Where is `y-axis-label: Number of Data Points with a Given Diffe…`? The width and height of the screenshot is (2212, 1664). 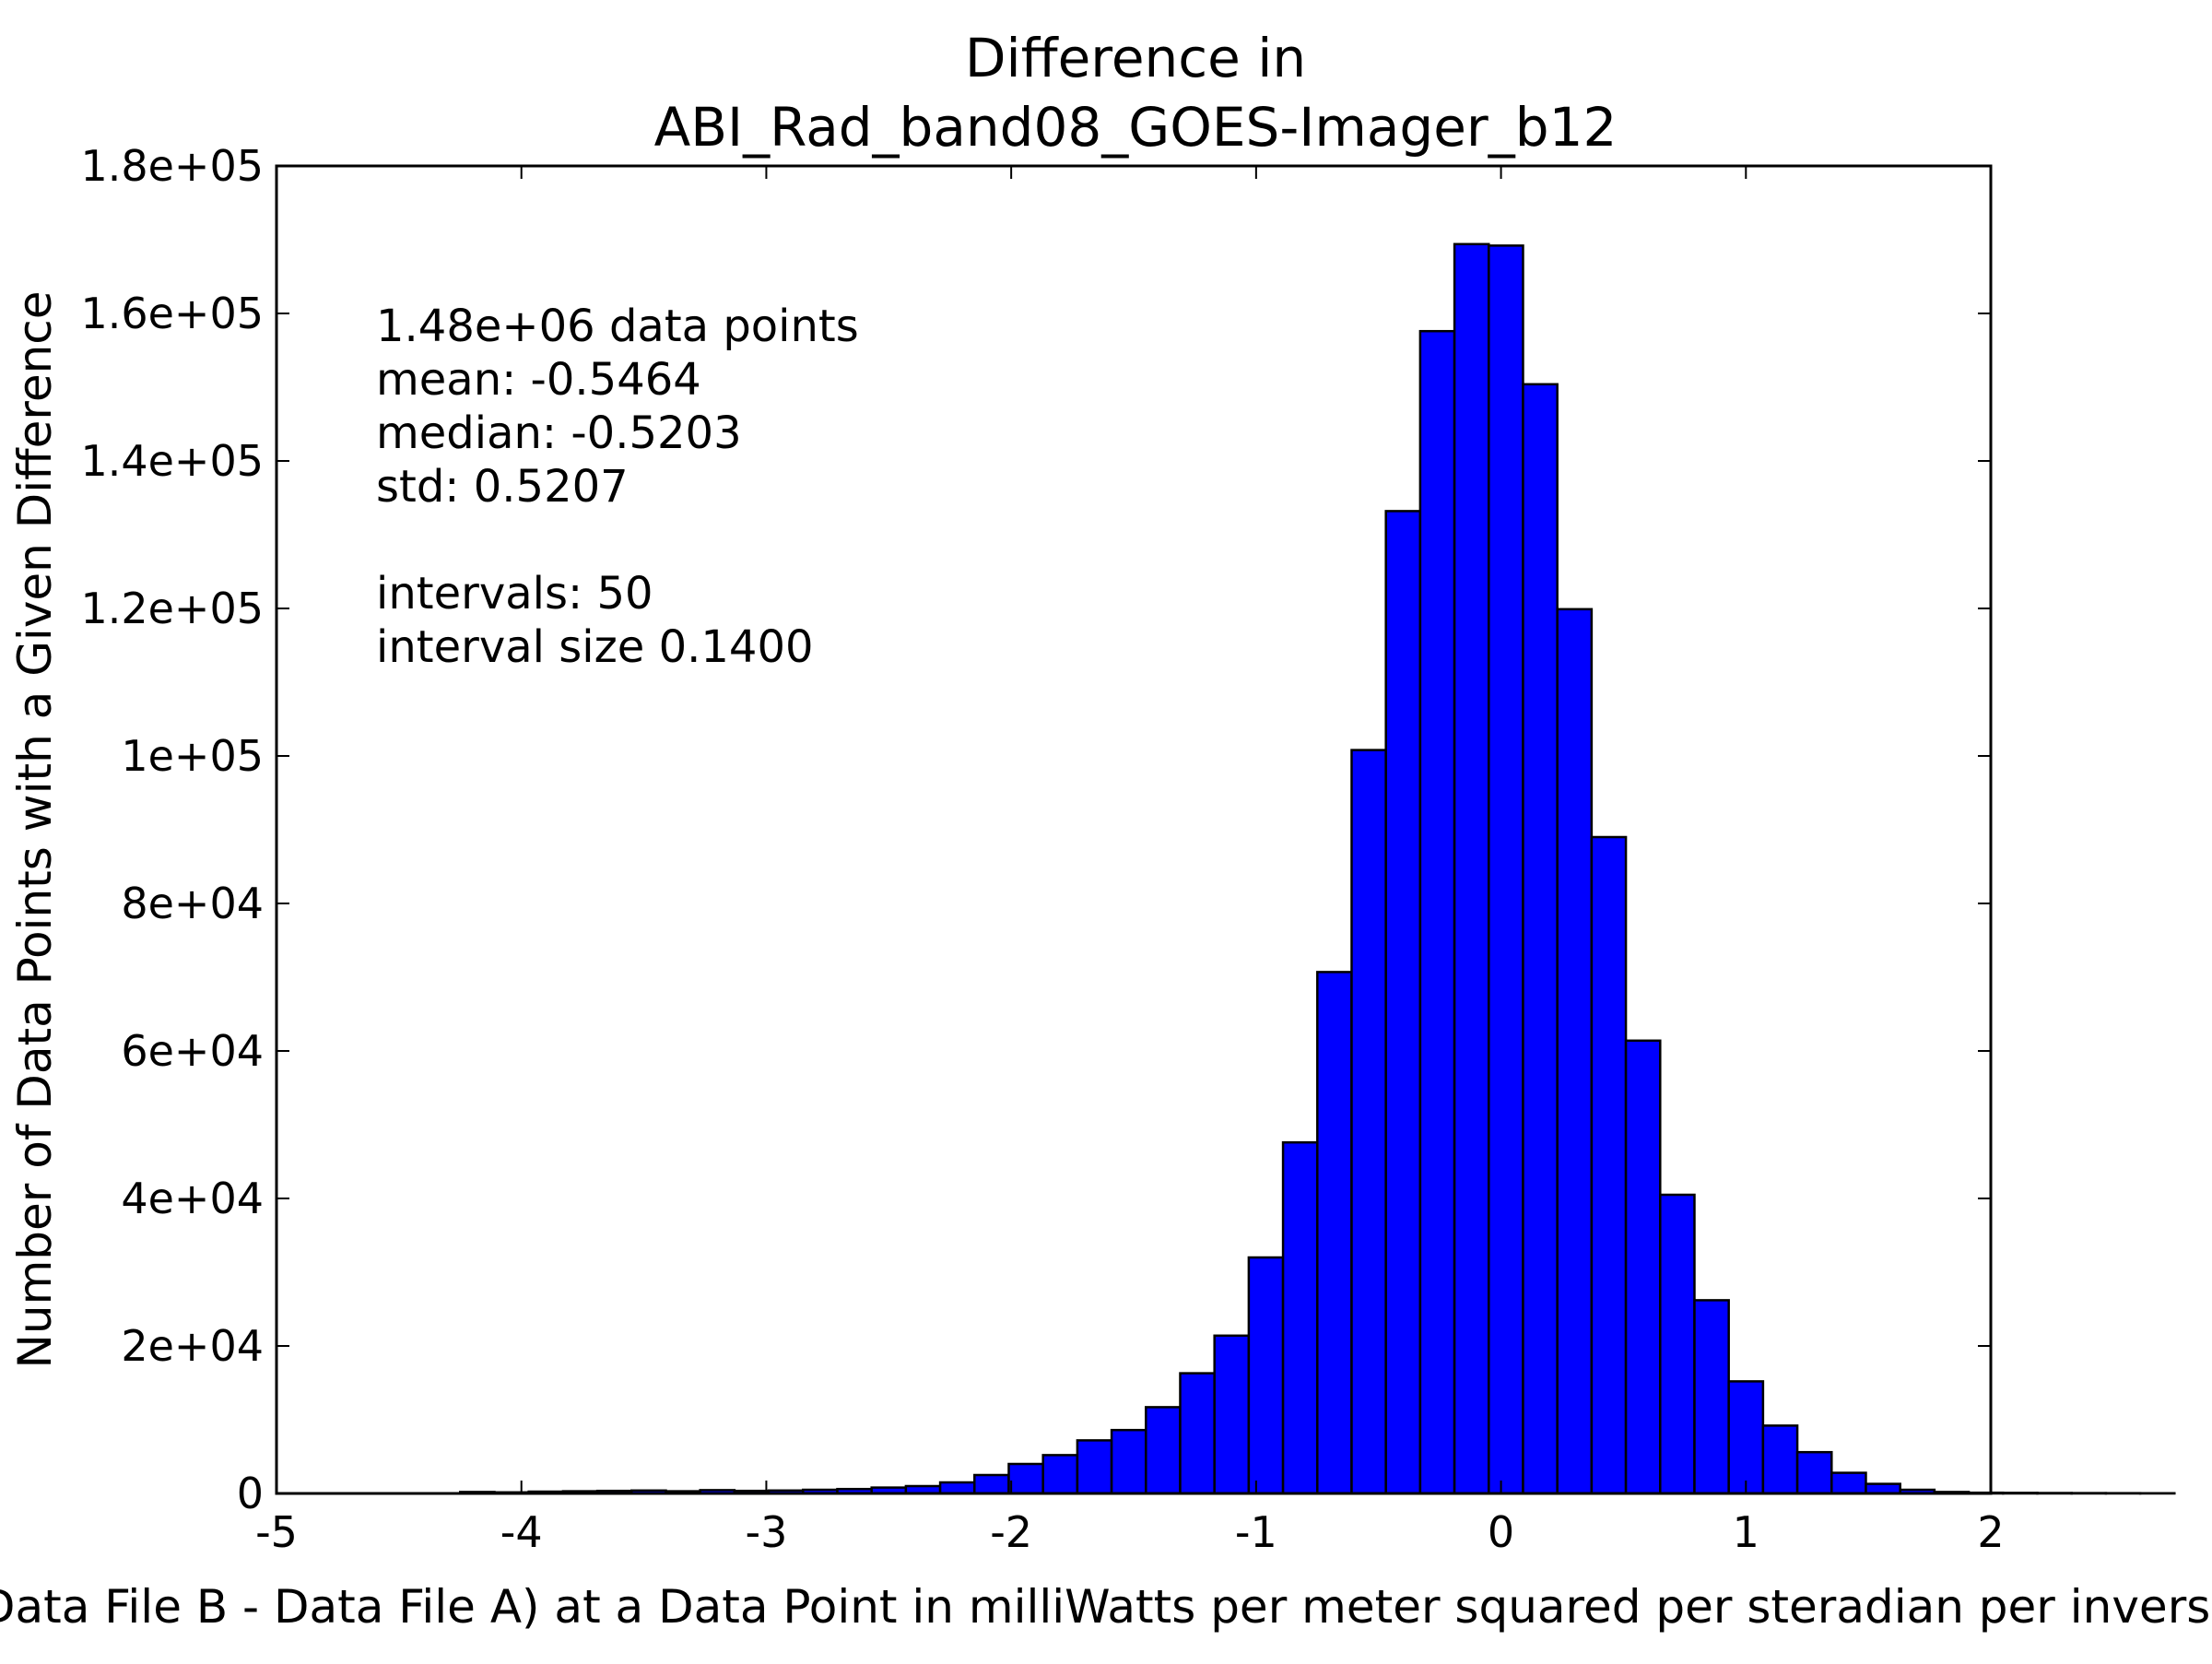
y-axis-label: Number of Data Points with a Given Diffe… is located at coordinates (35, 829).